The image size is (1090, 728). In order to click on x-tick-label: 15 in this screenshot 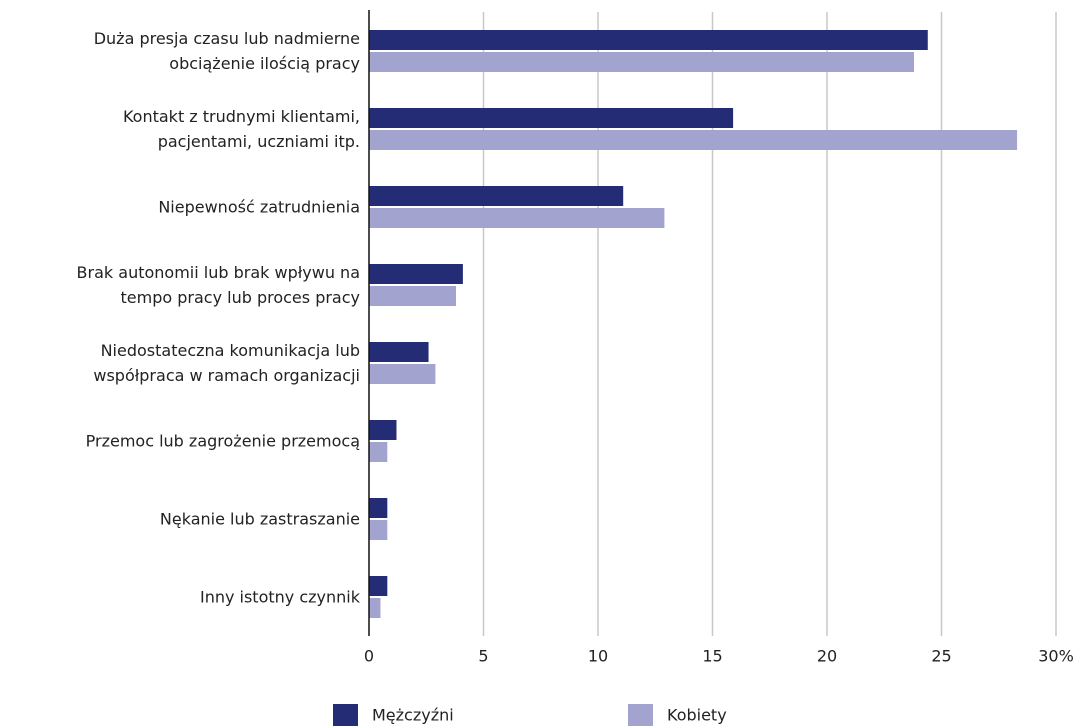, I will do `click(712, 656)`.